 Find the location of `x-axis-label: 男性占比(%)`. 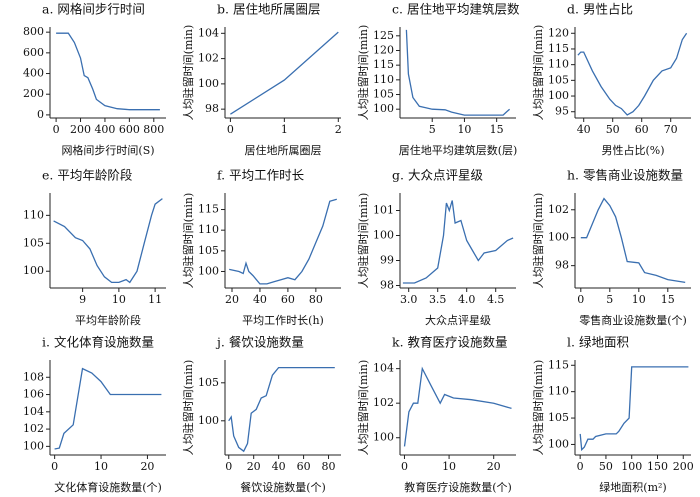

x-axis-label: 男性占比(%) is located at coordinates (632, 150).